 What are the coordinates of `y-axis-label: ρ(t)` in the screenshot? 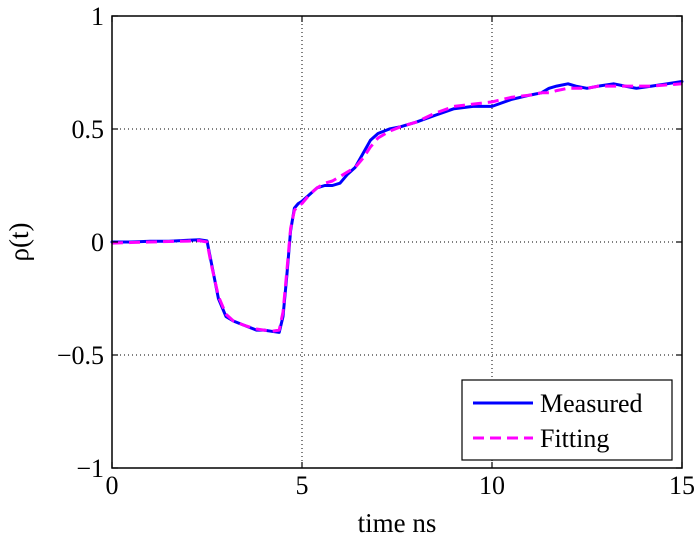 It's located at (19, 242).